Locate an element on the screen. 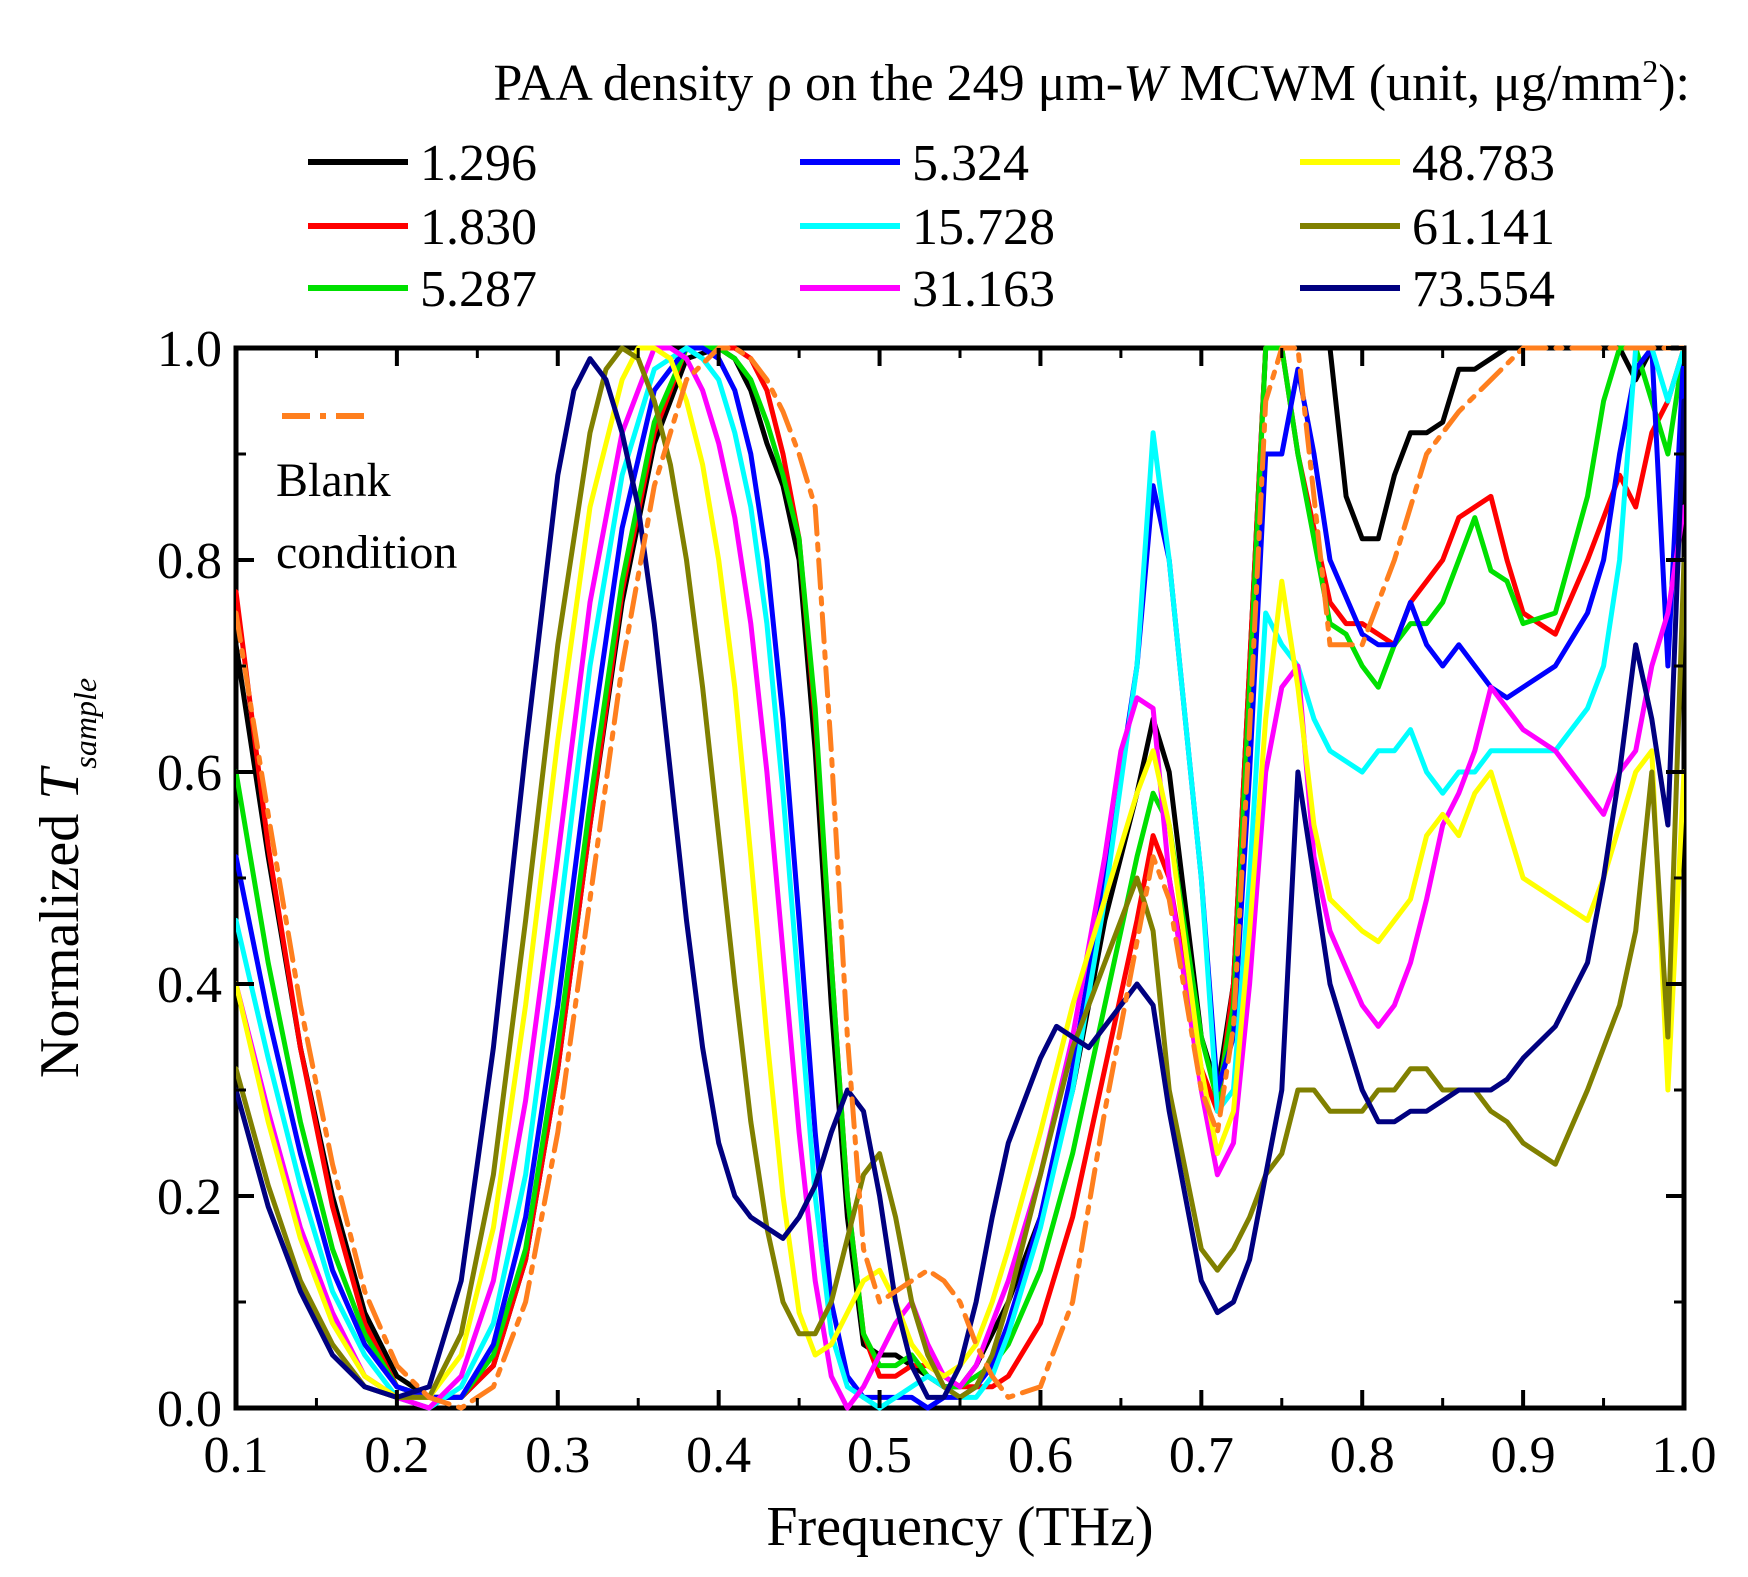  legend-label: 73.554 is located at coordinates (1483, 289).